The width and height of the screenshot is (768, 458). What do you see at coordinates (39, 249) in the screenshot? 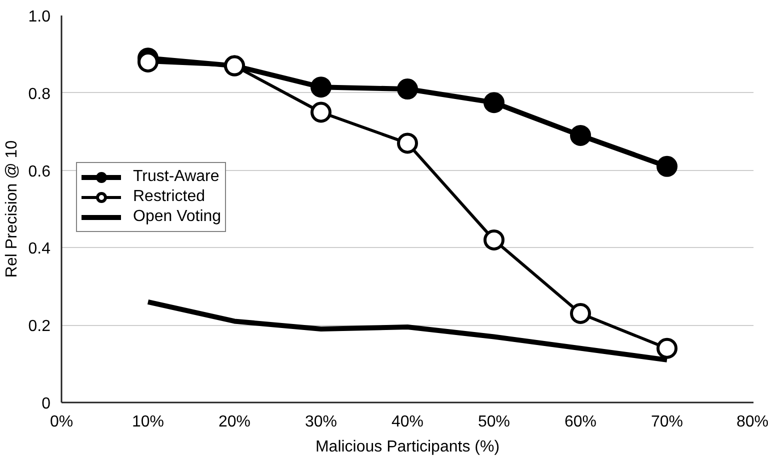
I see `y-tick-label: 0.4` at bounding box center [39, 249].